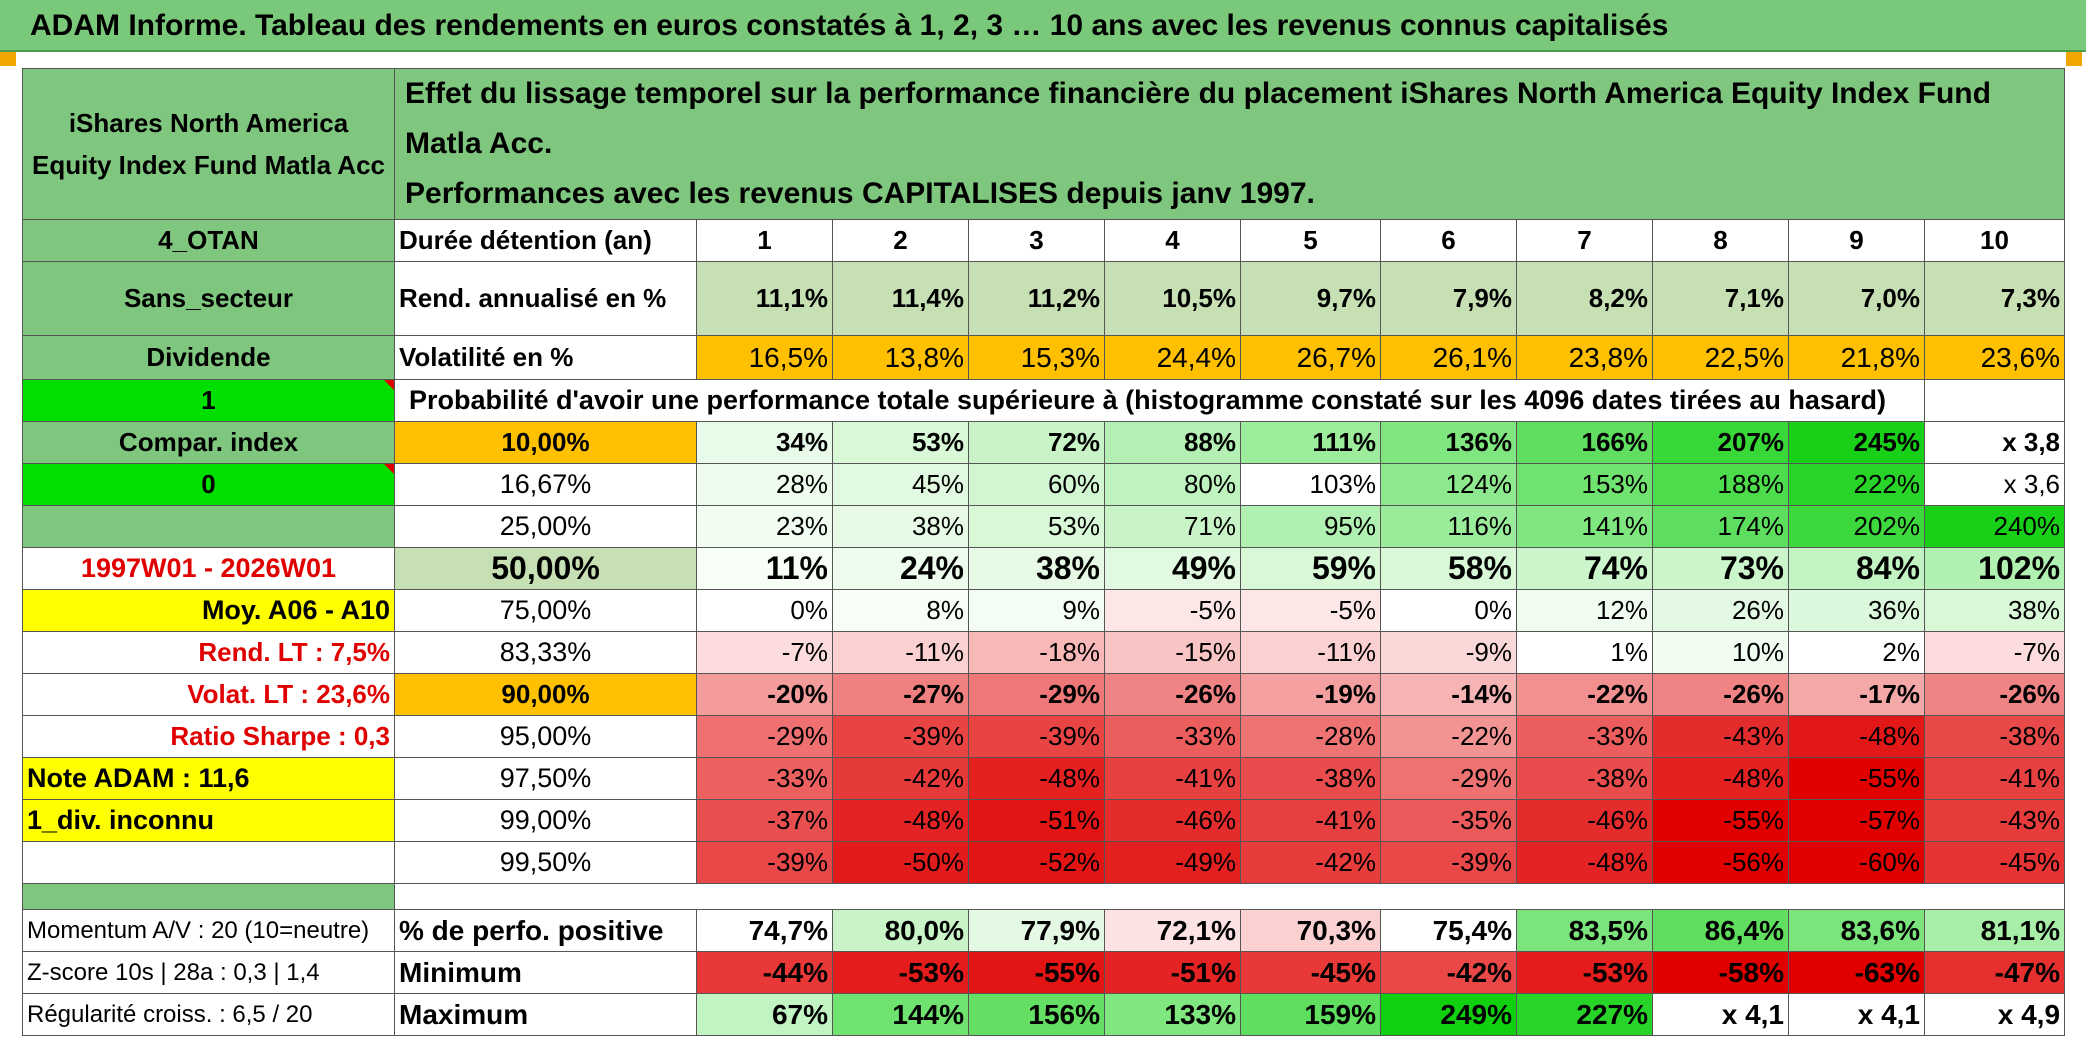  What do you see at coordinates (1994, 357) in the screenshot?
I see `volat-cell: 23,6%` at bounding box center [1994, 357].